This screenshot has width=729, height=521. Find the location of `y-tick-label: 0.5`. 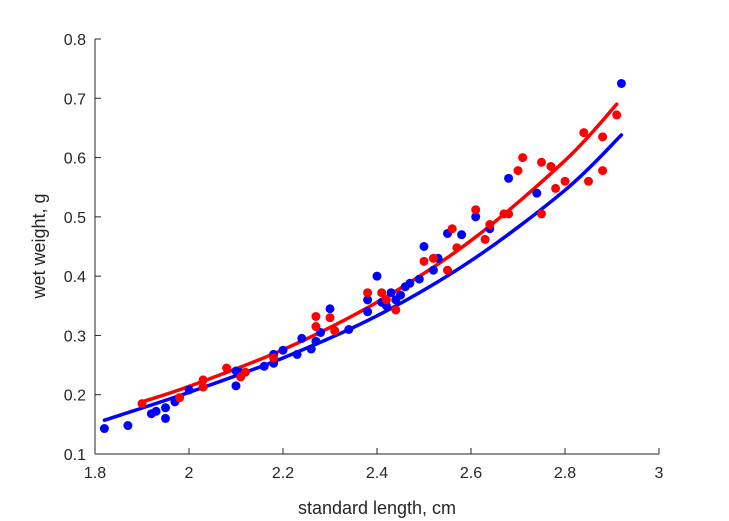

y-tick-label: 0.5 is located at coordinates (75, 218).